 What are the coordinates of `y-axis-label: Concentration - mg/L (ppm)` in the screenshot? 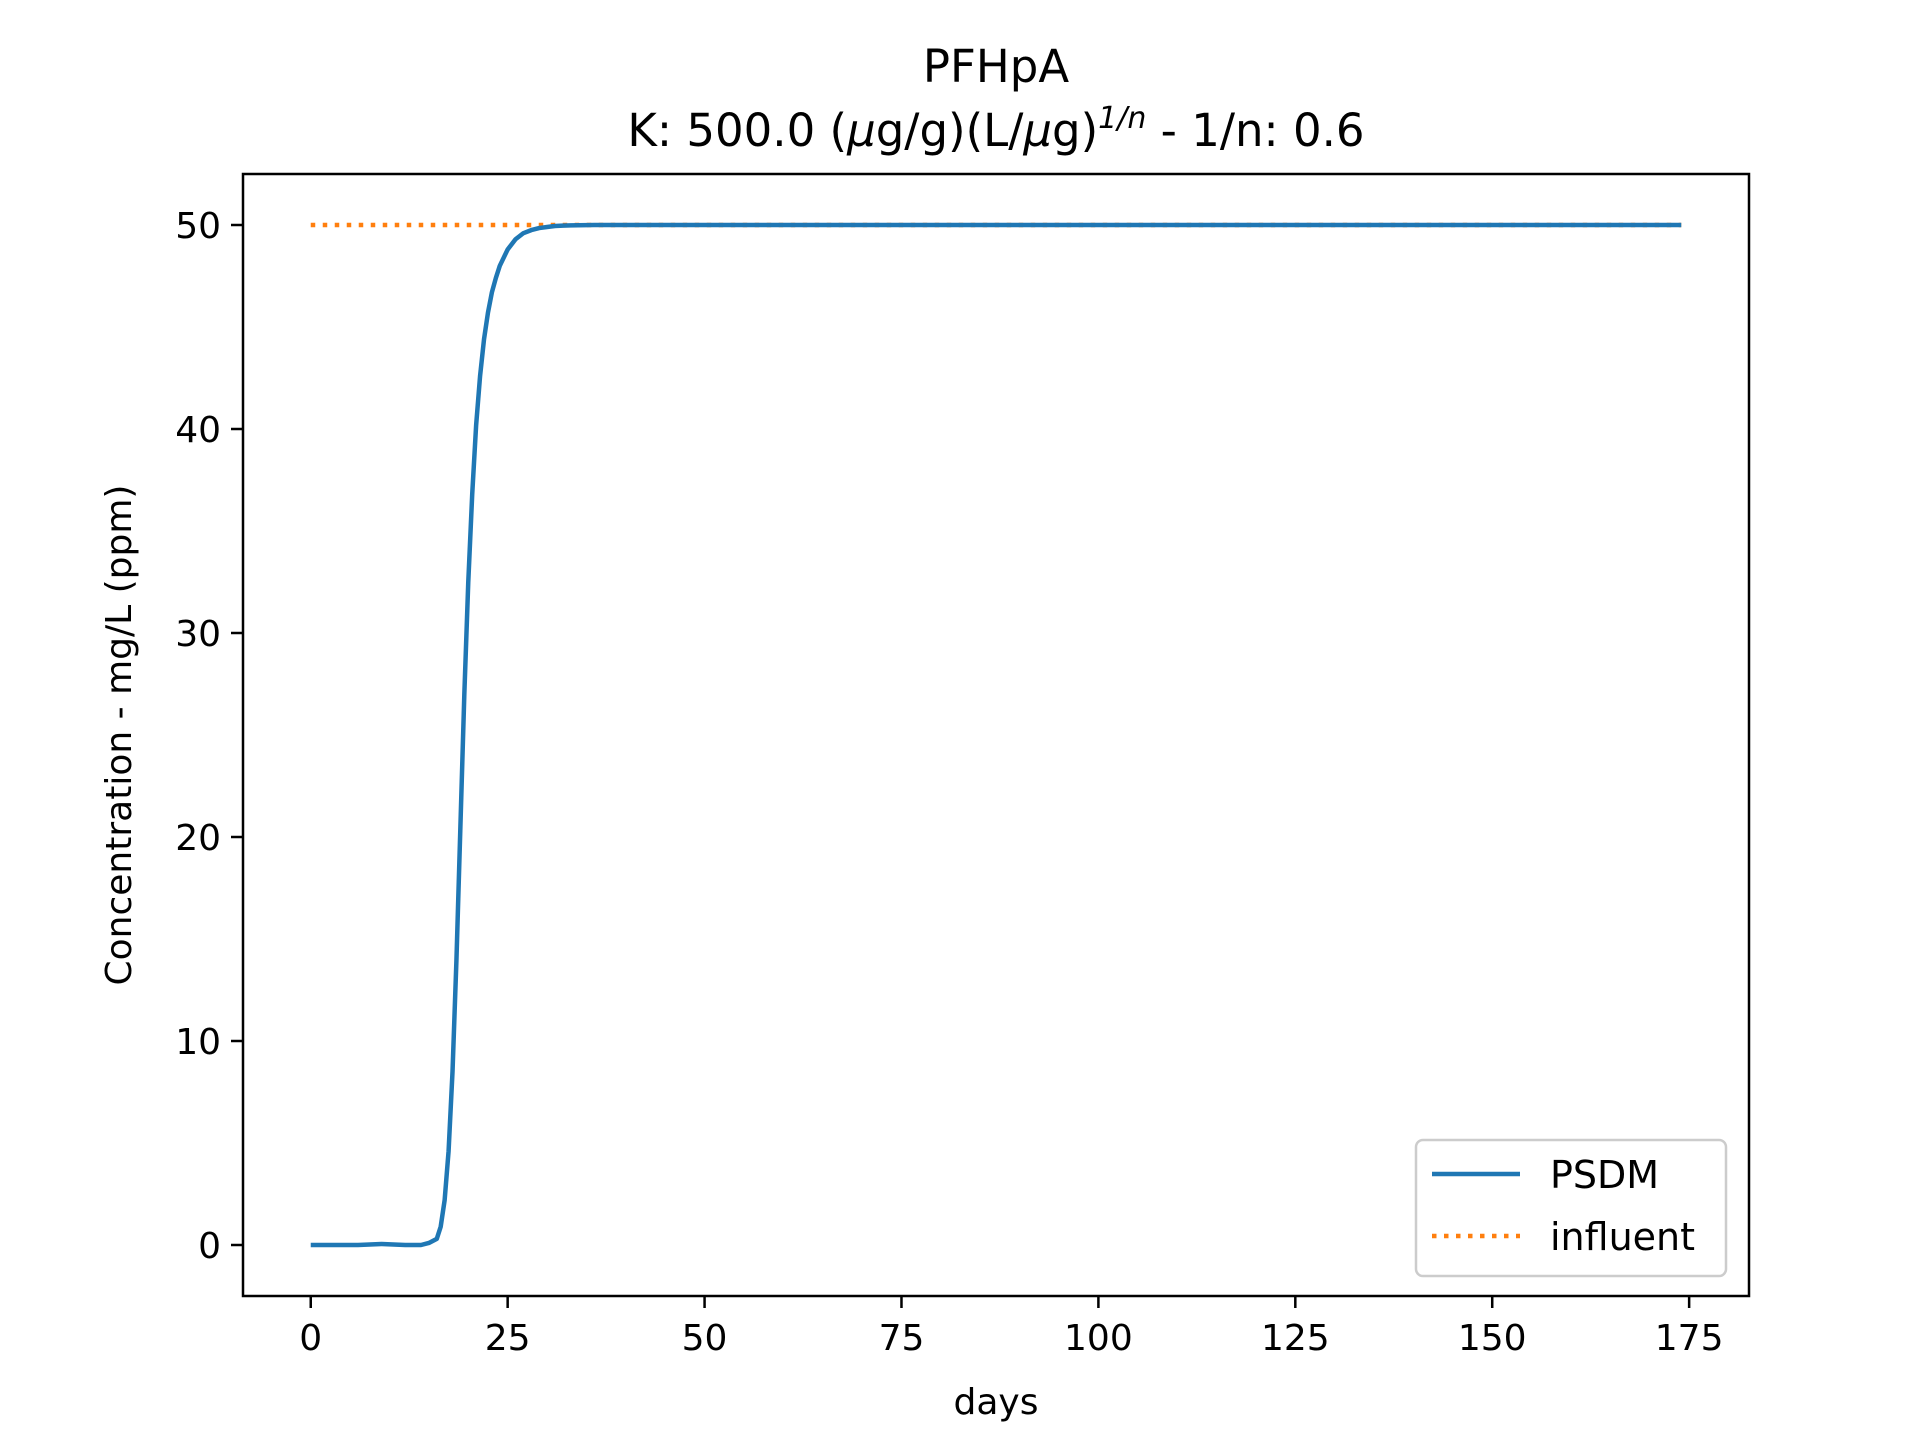 It's located at (119, 735).